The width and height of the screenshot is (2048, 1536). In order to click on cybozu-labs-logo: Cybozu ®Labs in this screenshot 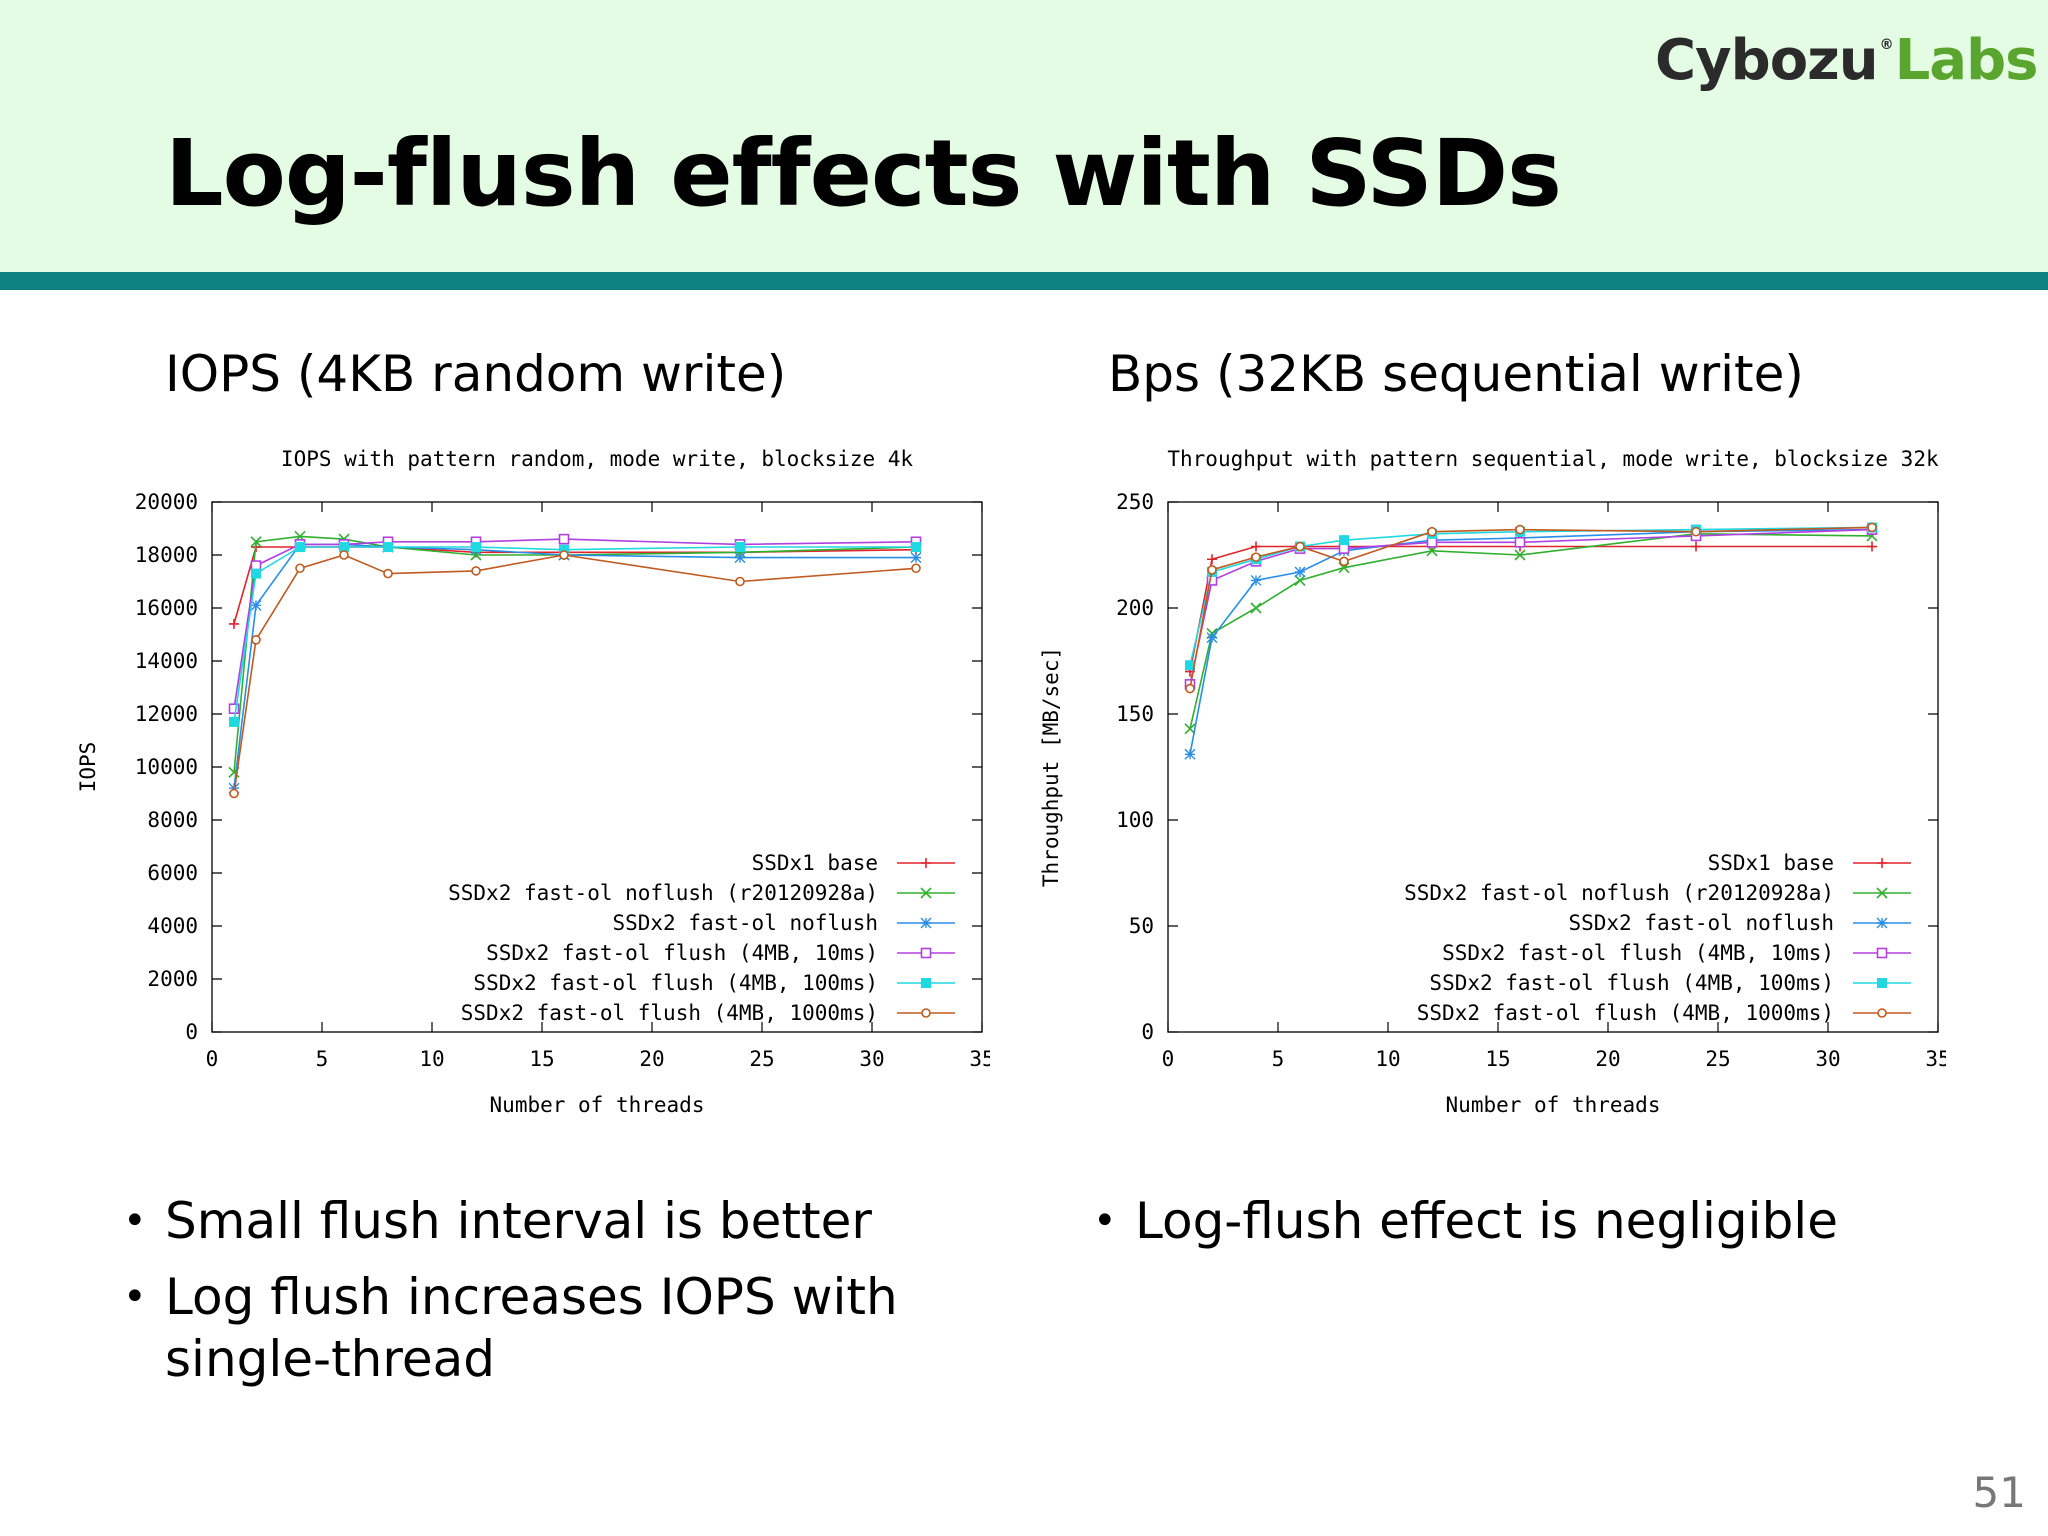, I will do `click(1847, 63)`.